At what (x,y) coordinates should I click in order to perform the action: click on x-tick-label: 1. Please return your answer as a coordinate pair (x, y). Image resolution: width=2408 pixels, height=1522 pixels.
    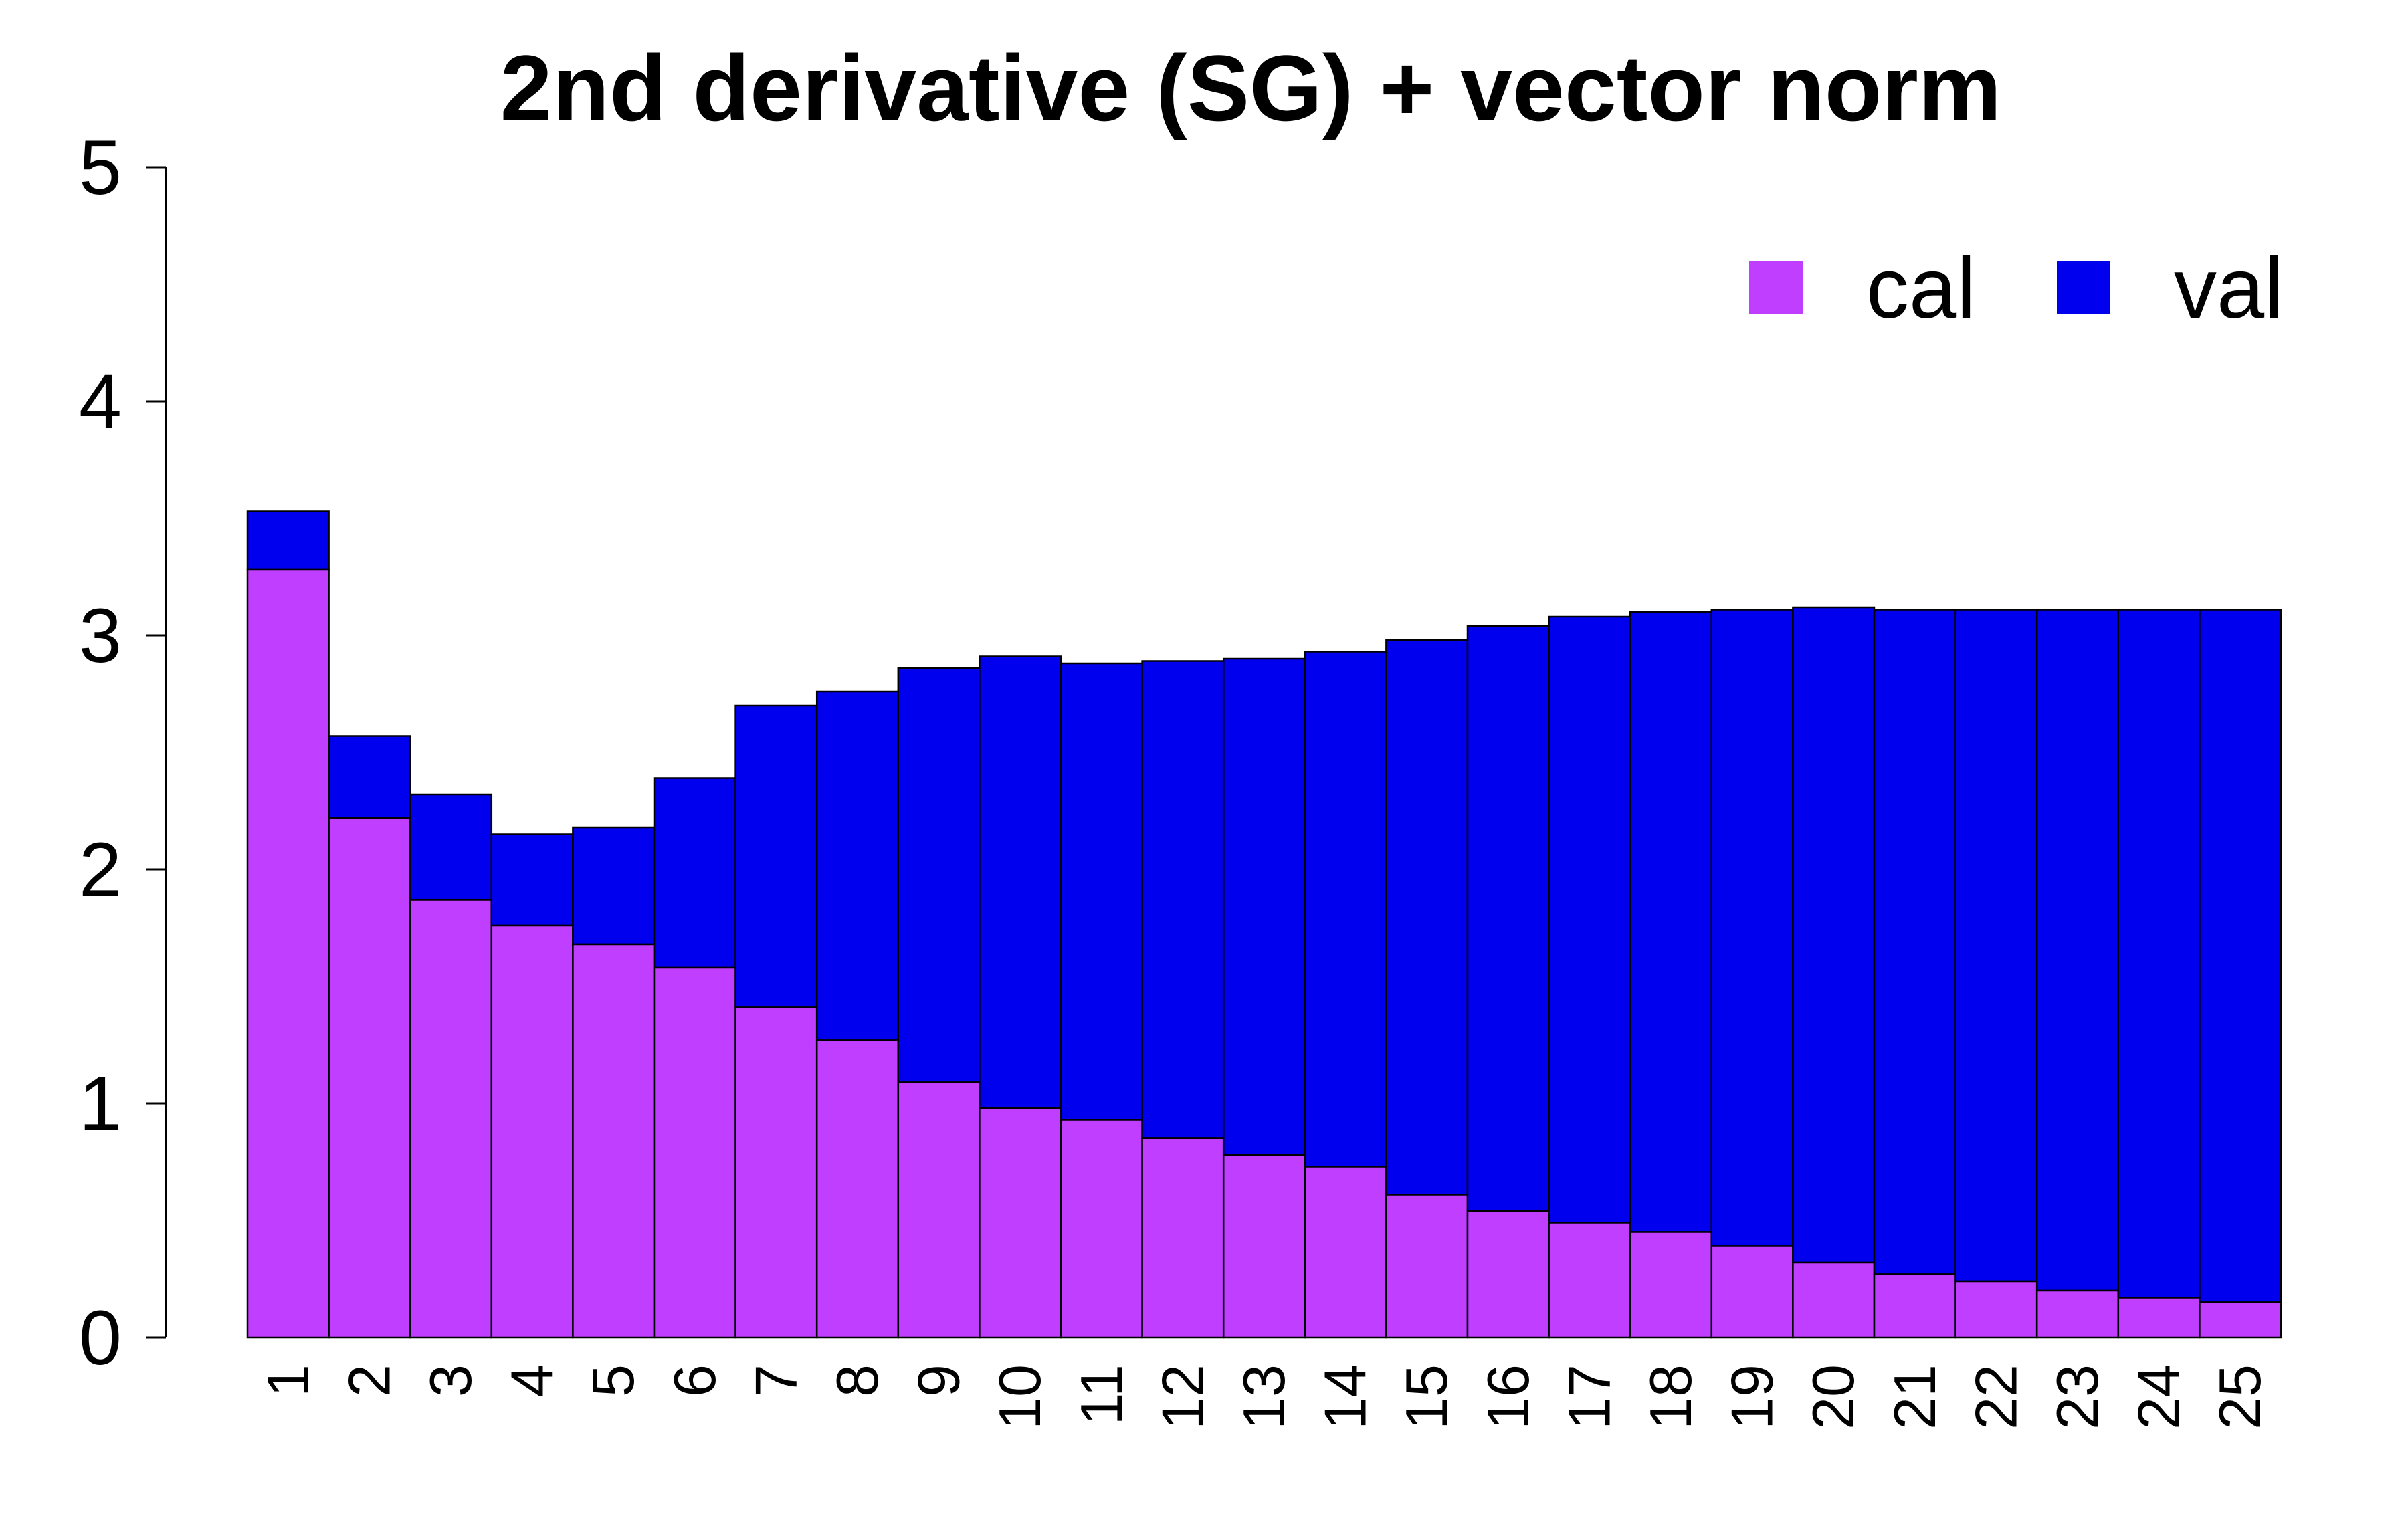
    Looking at the image, I should click on (288, 1380).